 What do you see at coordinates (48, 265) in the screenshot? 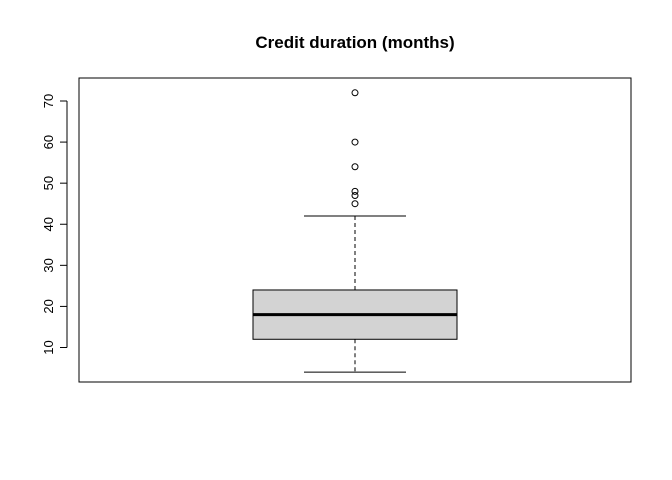
I see `y-tick-label: 30` at bounding box center [48, 265].